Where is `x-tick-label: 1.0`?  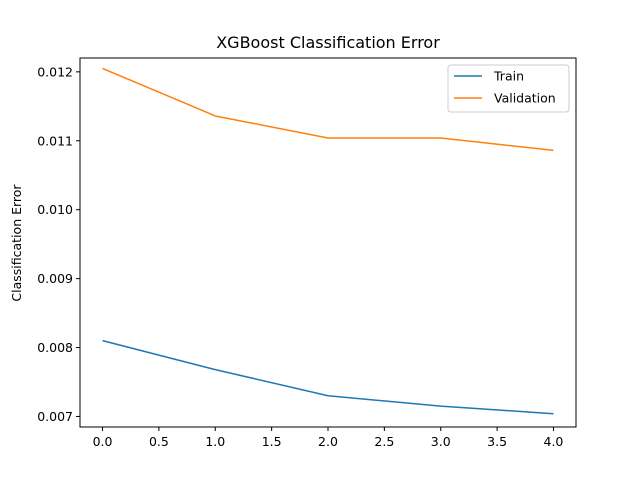 x-tick-label: 1.0 is located at coordinates (215, 441).